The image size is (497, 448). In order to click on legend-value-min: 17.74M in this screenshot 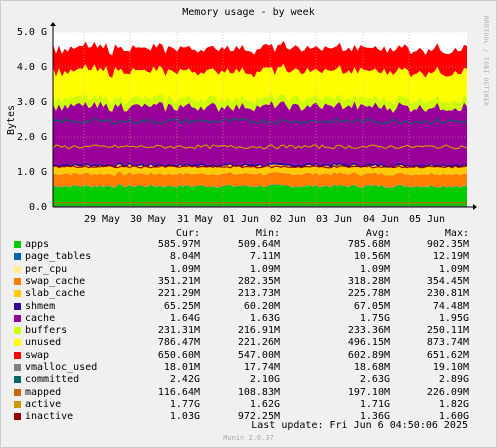, I will do `click(261, 367)`.